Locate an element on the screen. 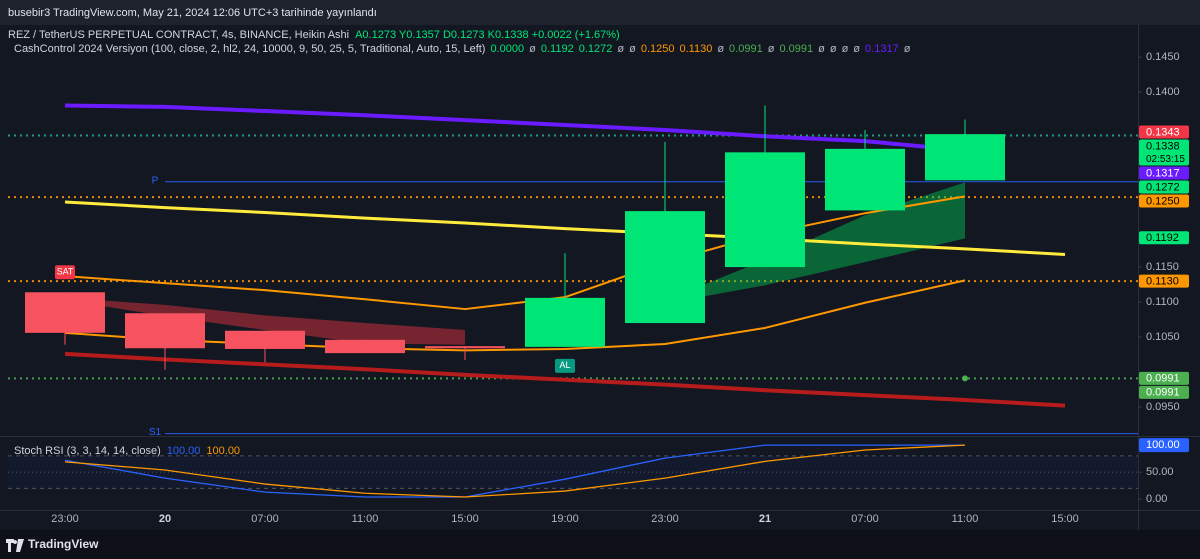 The image size is (1200, 559). y-tick-label: 0.00 is located at coordinates (1156, 499).